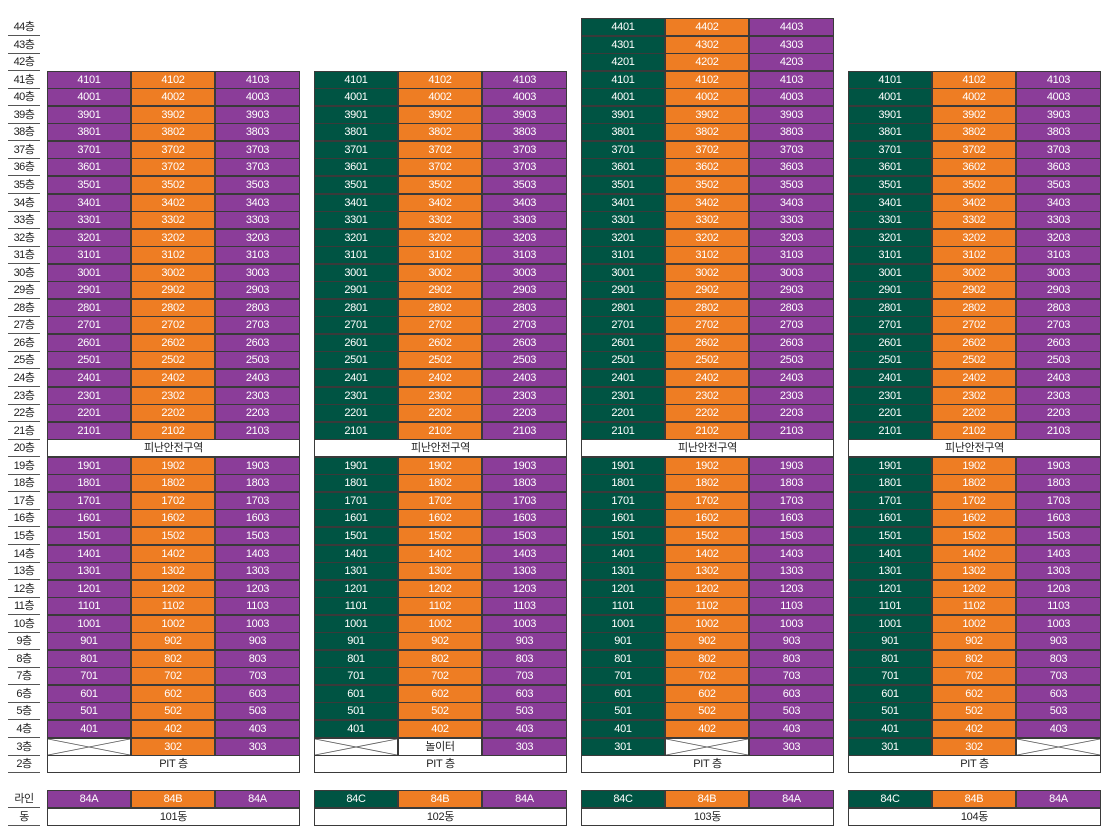  Describe the element at coordinates (623, 676) in the screenshot. I see `unit-cell: 701` at that location.